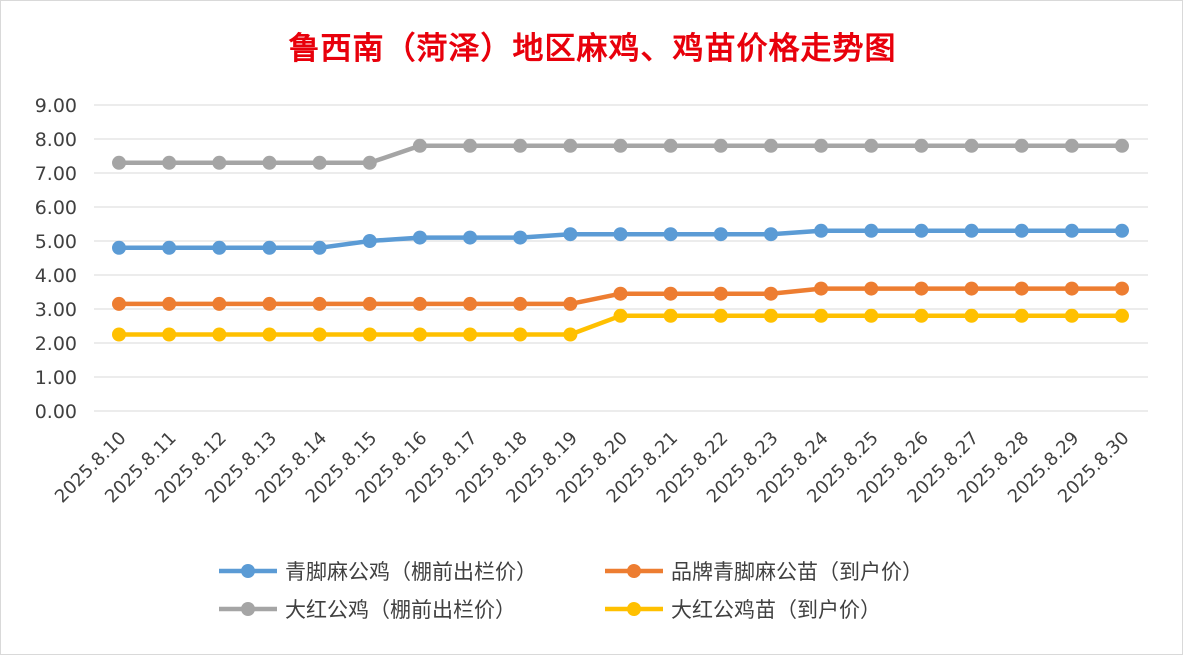 This screenshot has height=658, width=1183. I want to click on chart-title: 鲁西南（菏泽）地区麻鸡、鸡苗价格走势图, so click(592, 49).